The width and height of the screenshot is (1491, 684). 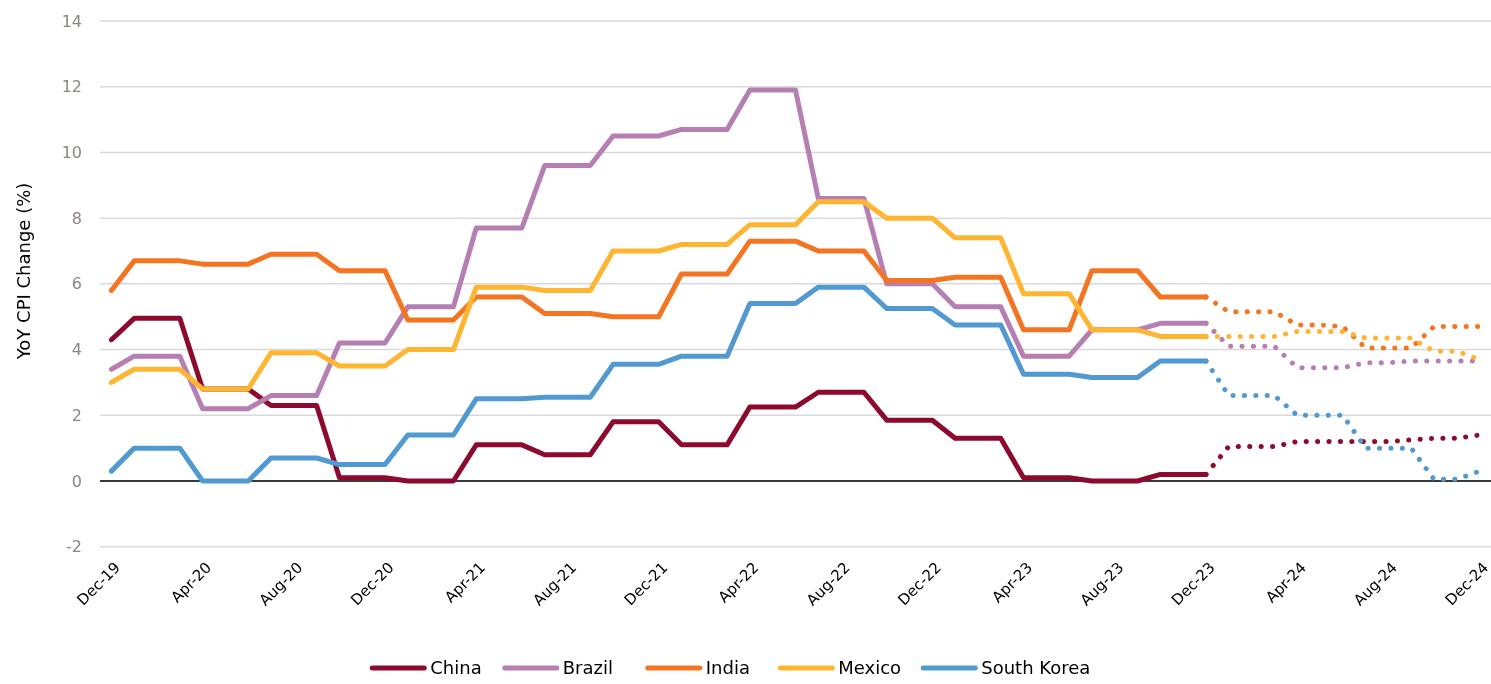 What do you see at coordinates (587, 668) in the screenshot?
I see `legend-label: Brazil` at bounding box center [587, 668].